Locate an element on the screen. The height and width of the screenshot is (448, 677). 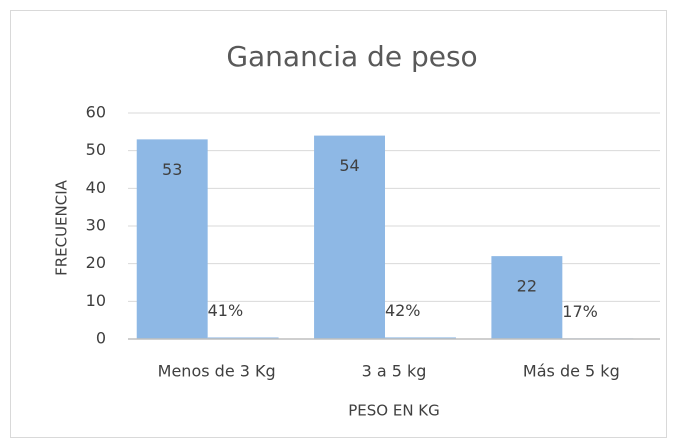
data-label: 41% is located at coordinates (226, 310).